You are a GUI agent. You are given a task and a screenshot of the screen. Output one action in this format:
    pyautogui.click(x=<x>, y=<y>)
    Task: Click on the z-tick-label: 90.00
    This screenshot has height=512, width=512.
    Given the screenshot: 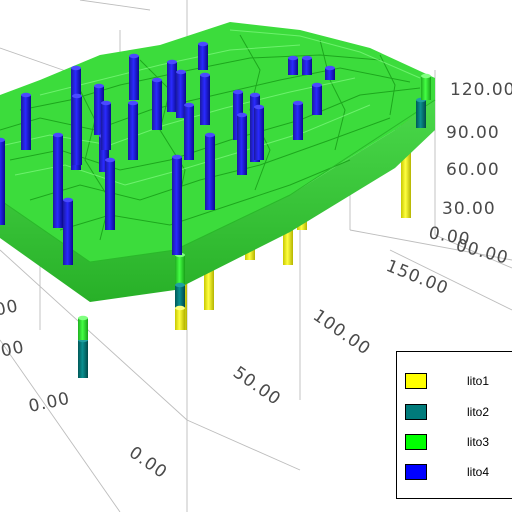 What is the action you would take?
    pyautogui.click(x=473, y=133)
    